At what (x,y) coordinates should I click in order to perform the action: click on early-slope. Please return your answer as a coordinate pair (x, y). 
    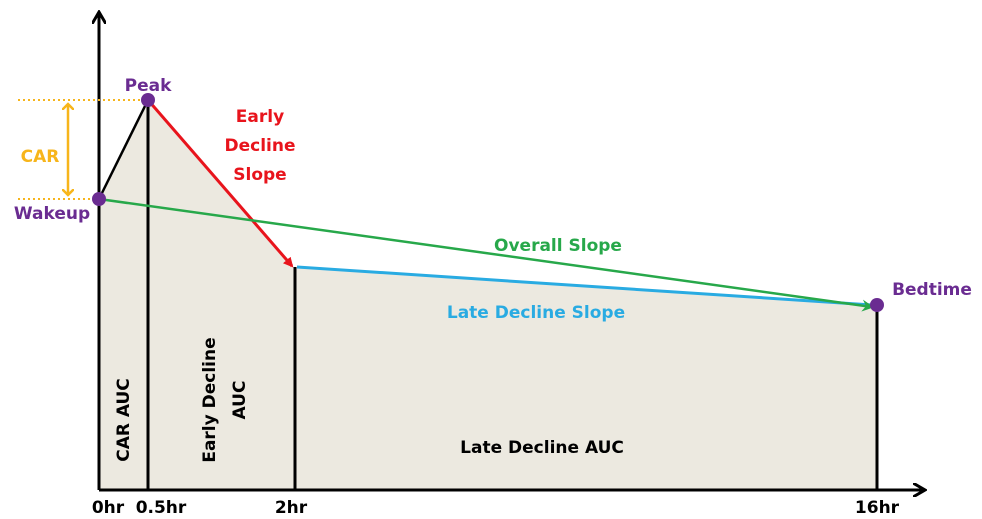
    Looking at the image, I should click on (220, 183).